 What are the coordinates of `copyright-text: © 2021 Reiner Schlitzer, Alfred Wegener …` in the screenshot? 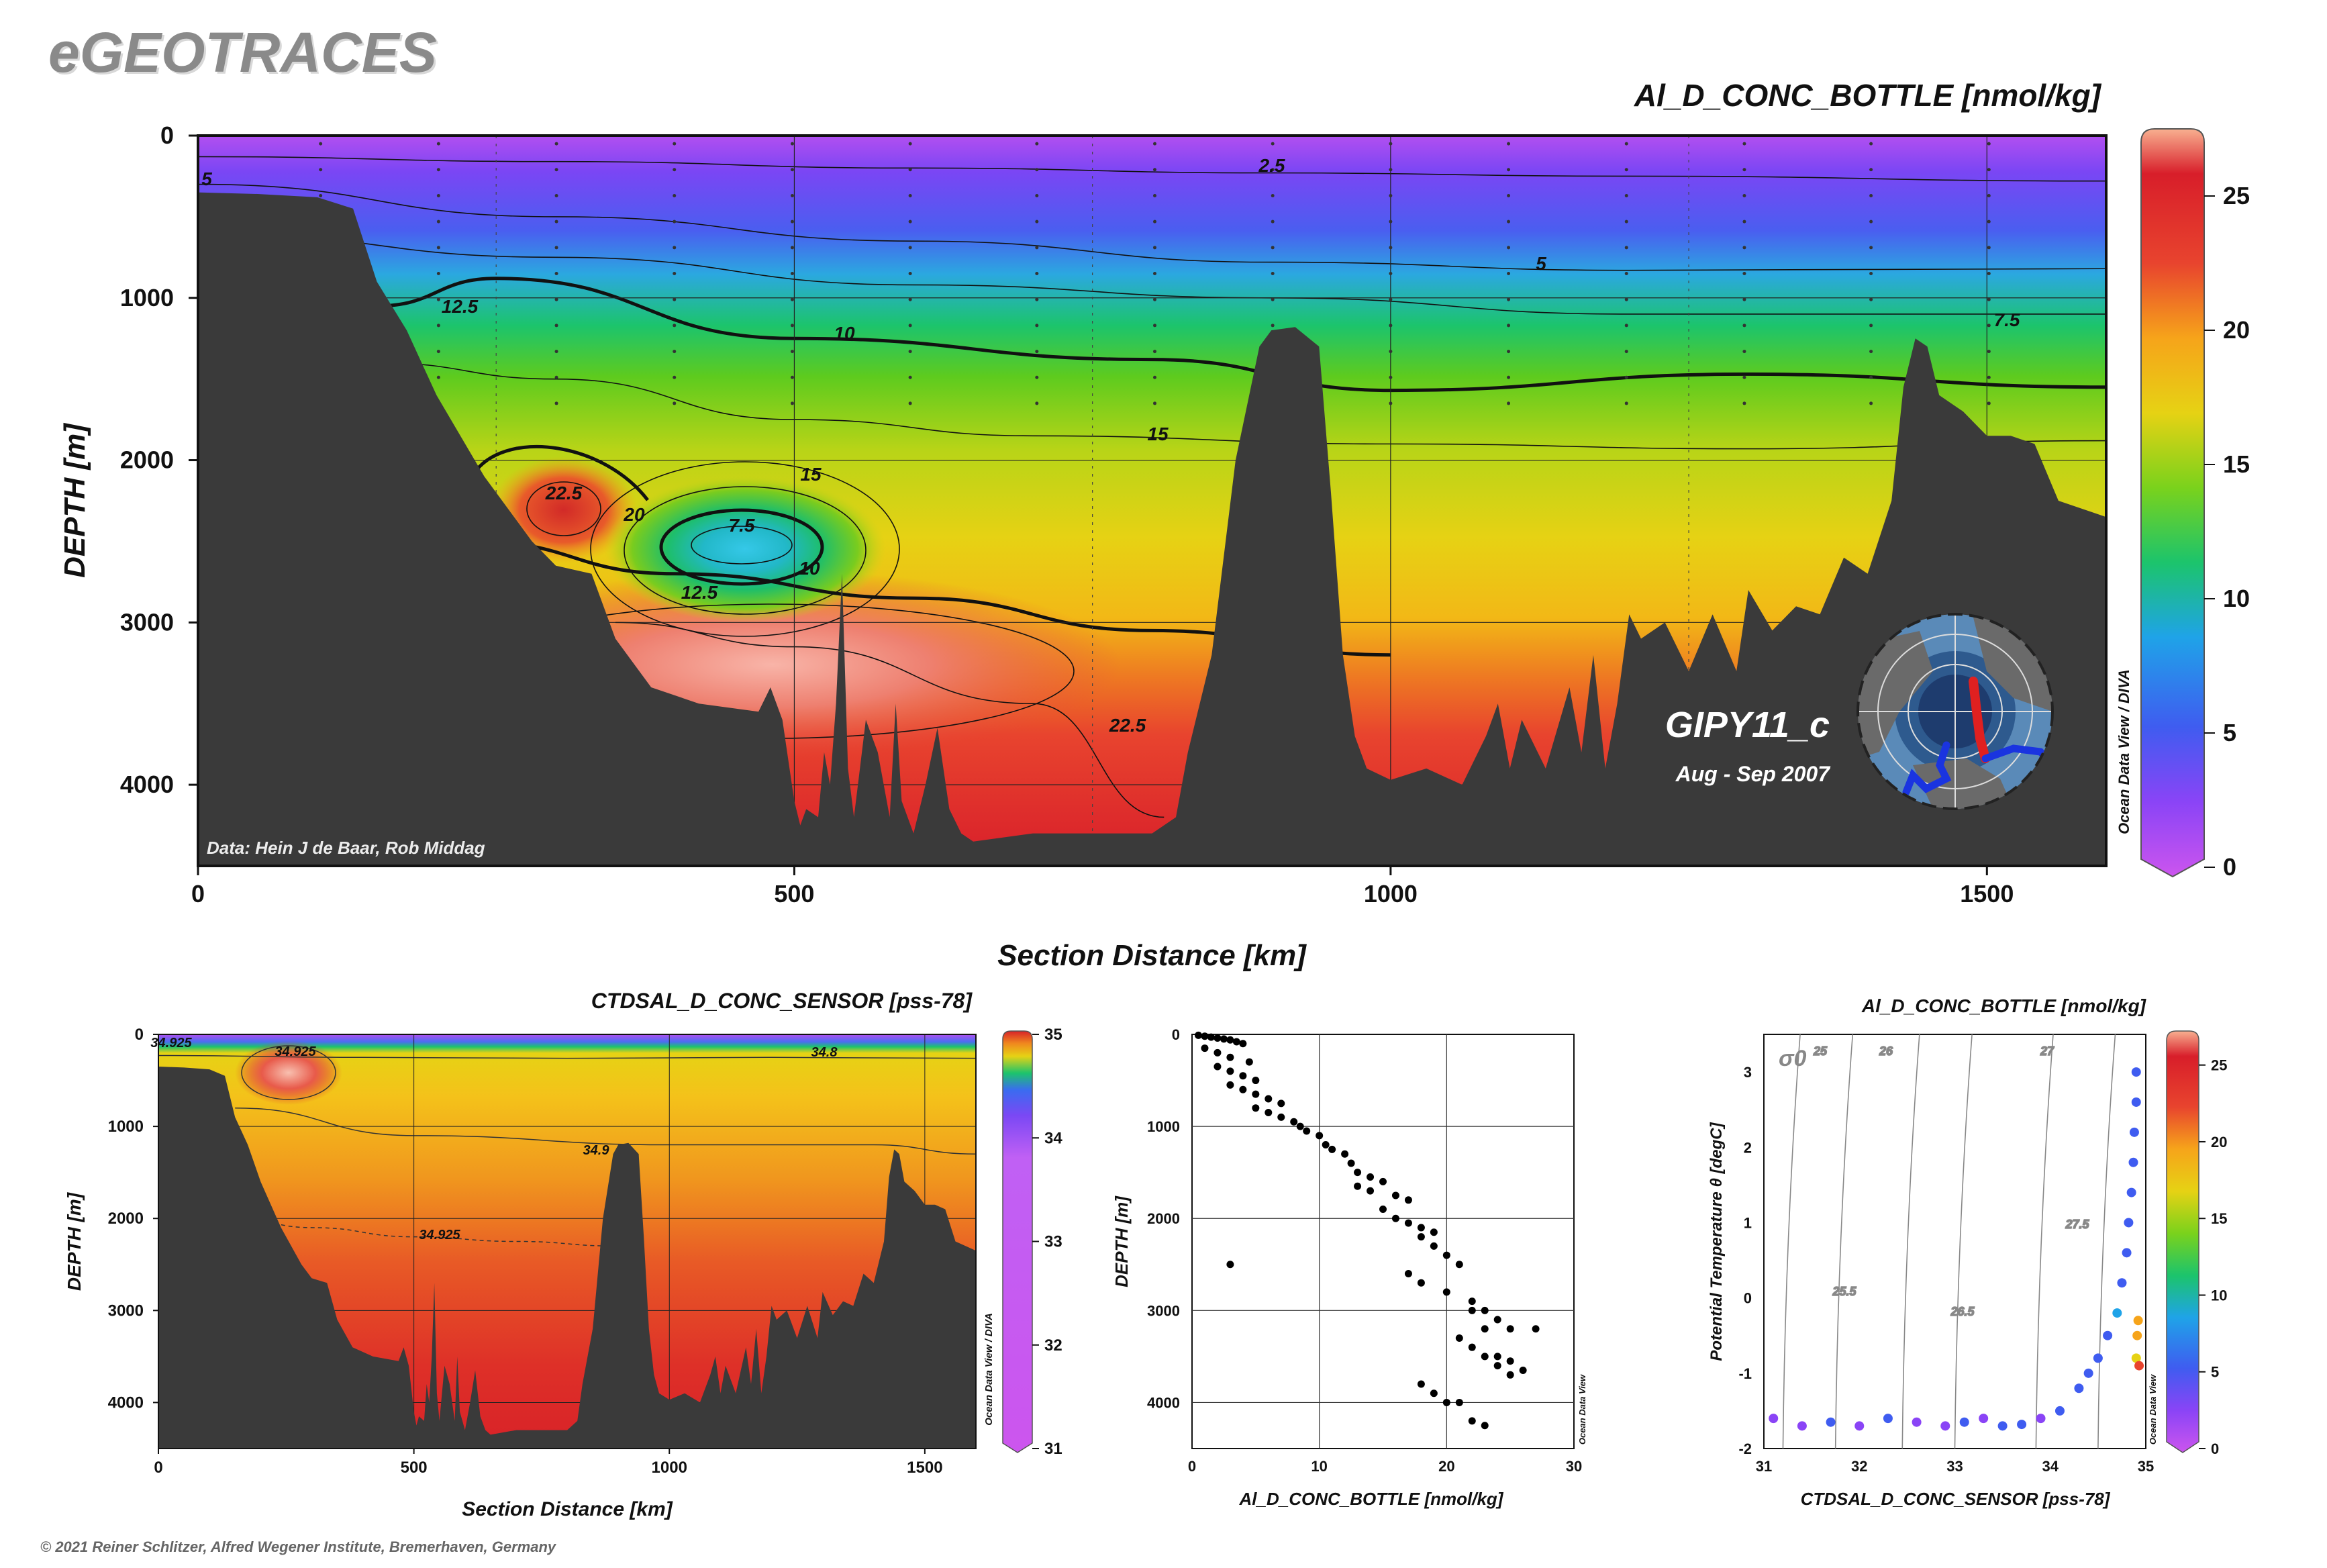 It's located at (298, 1547).